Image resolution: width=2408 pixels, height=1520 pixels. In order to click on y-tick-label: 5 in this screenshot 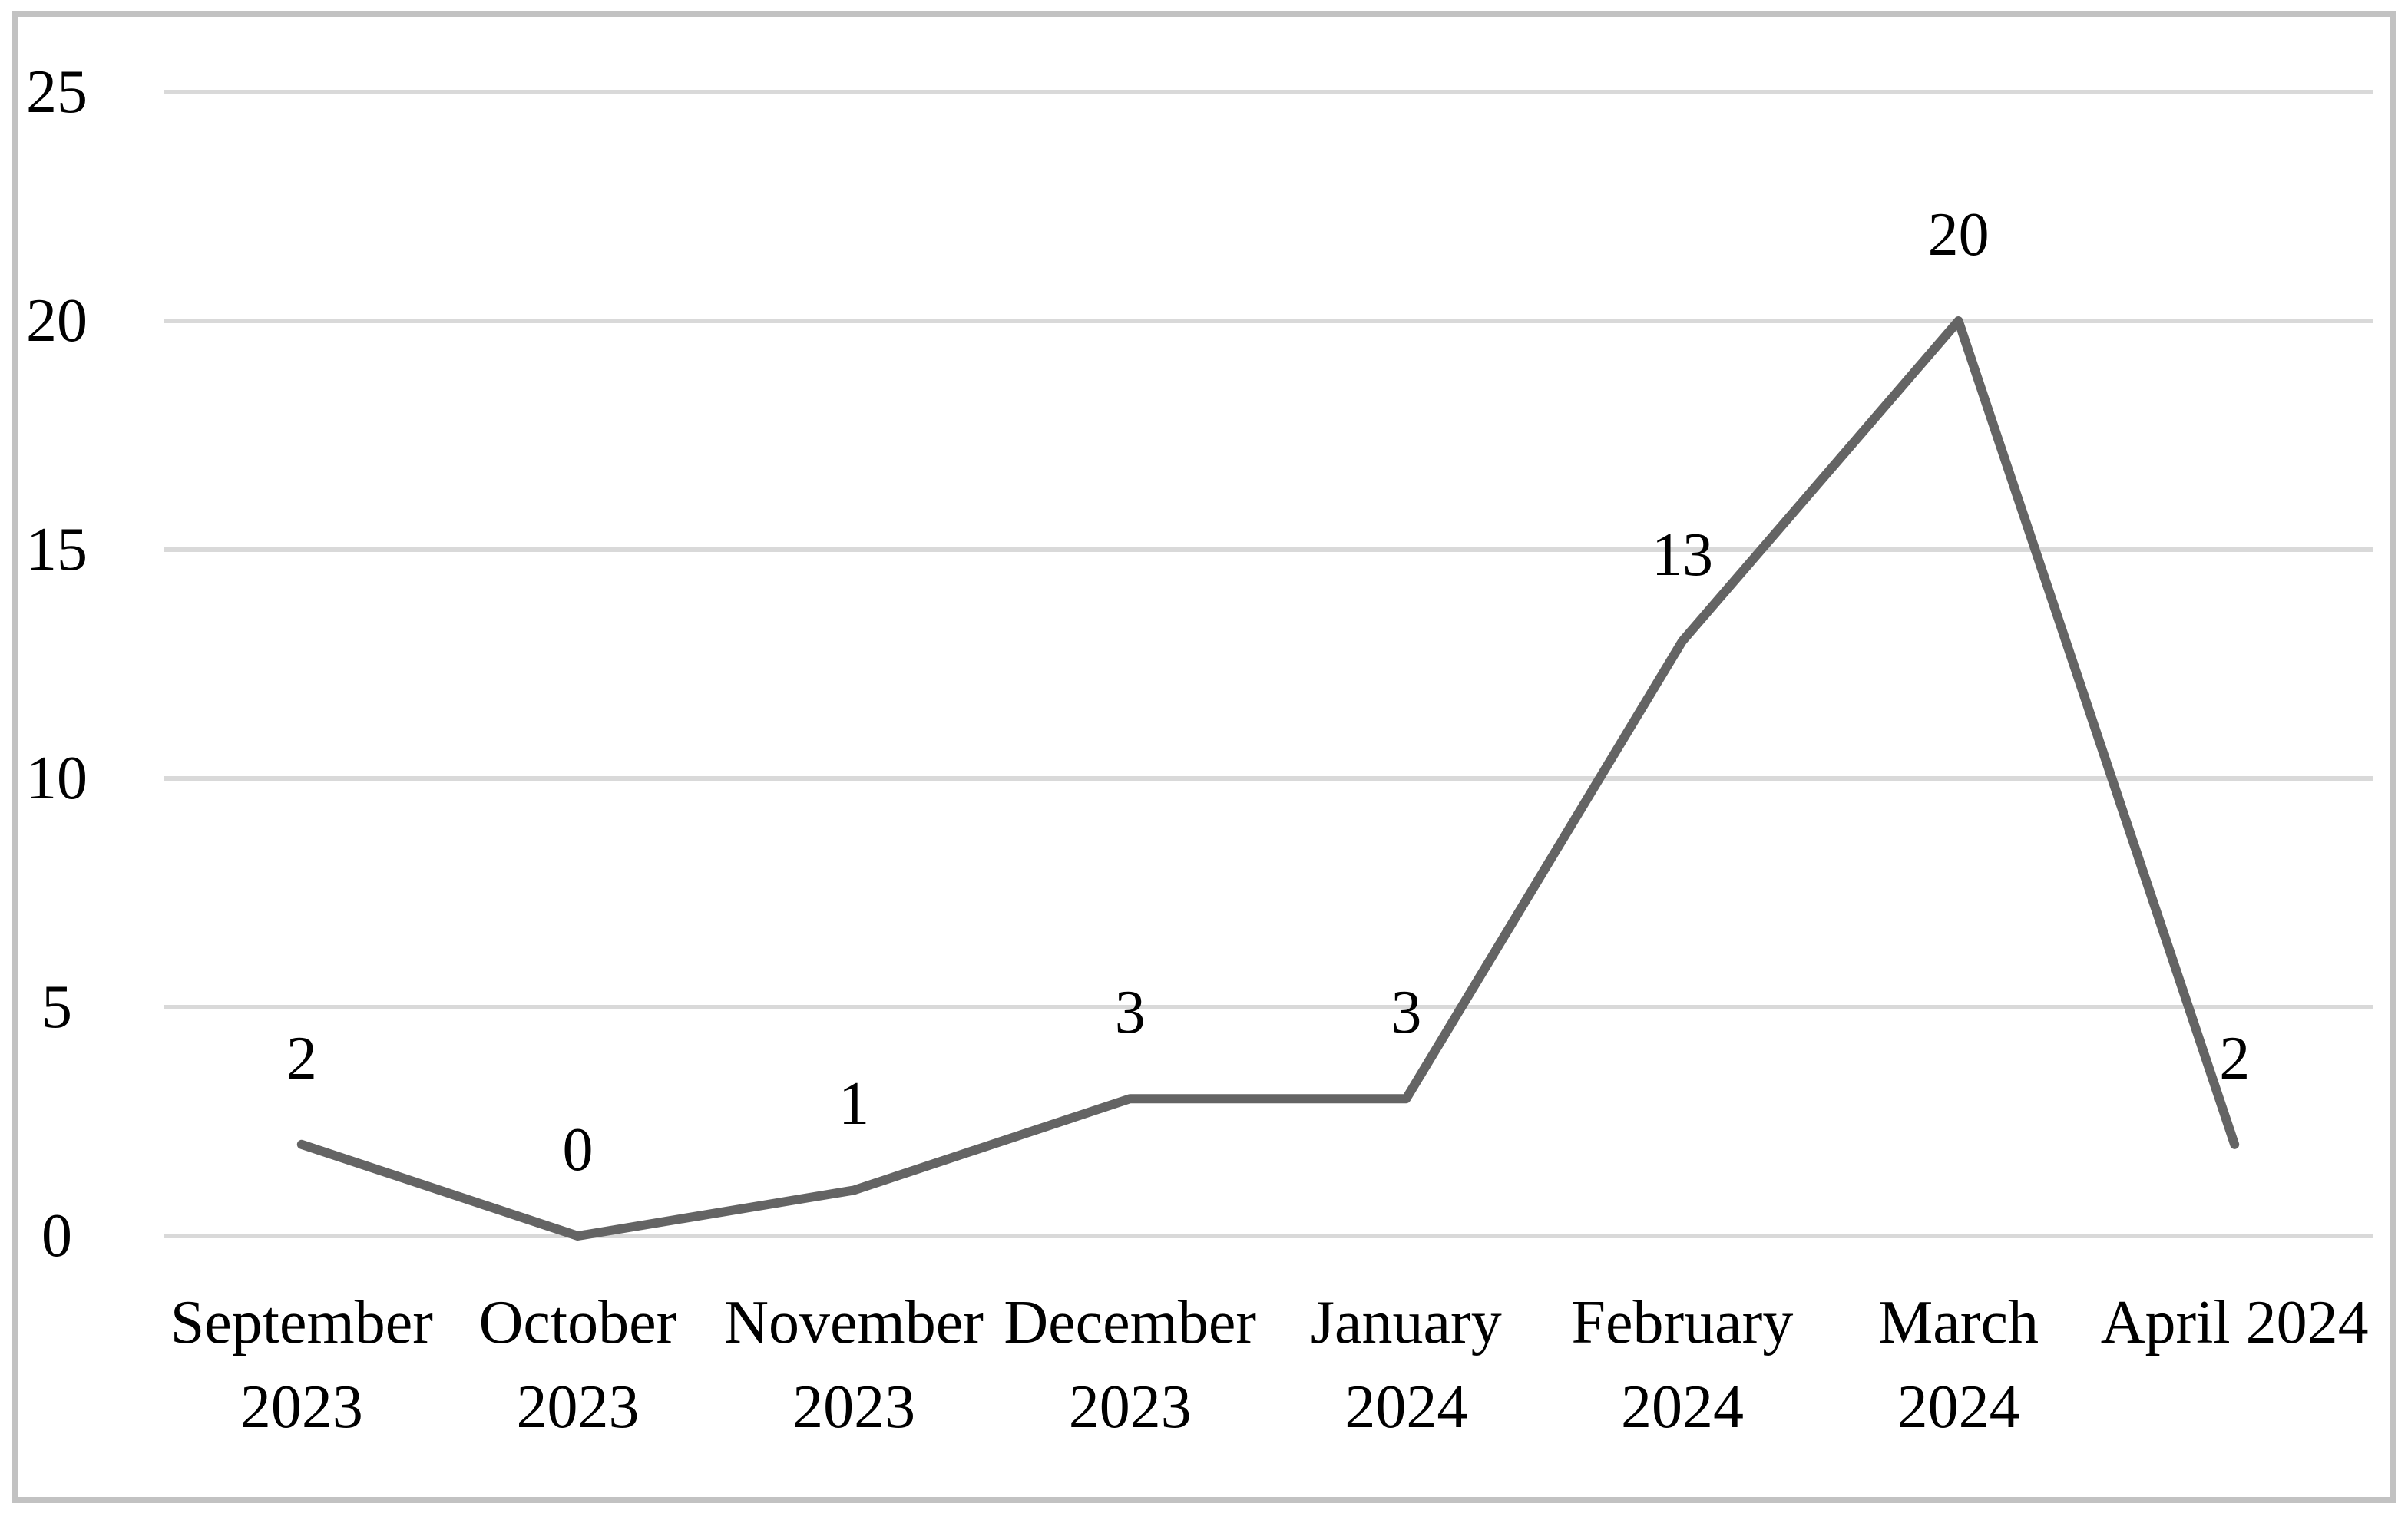, I will do `click(57, 1007)`.